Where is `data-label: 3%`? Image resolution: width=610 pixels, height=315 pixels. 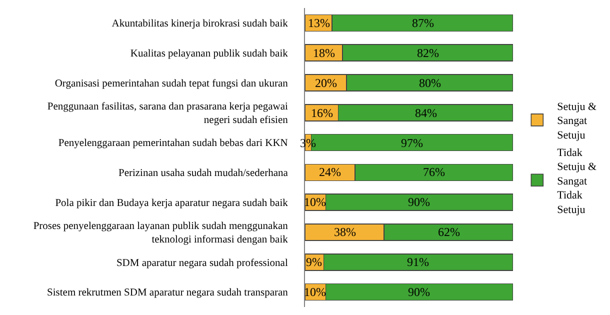
data-label: 3% is located at coordinates (308, 143).